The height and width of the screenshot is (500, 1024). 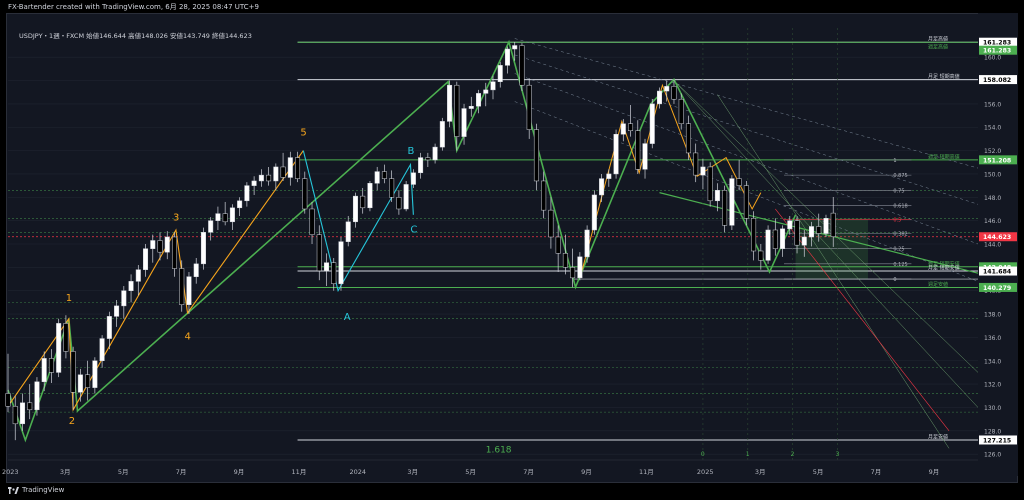 What do you see at coordinates (894, 161) in the screenshot?
I see `fib-level-label: 1` at bounding box center [894, 161].